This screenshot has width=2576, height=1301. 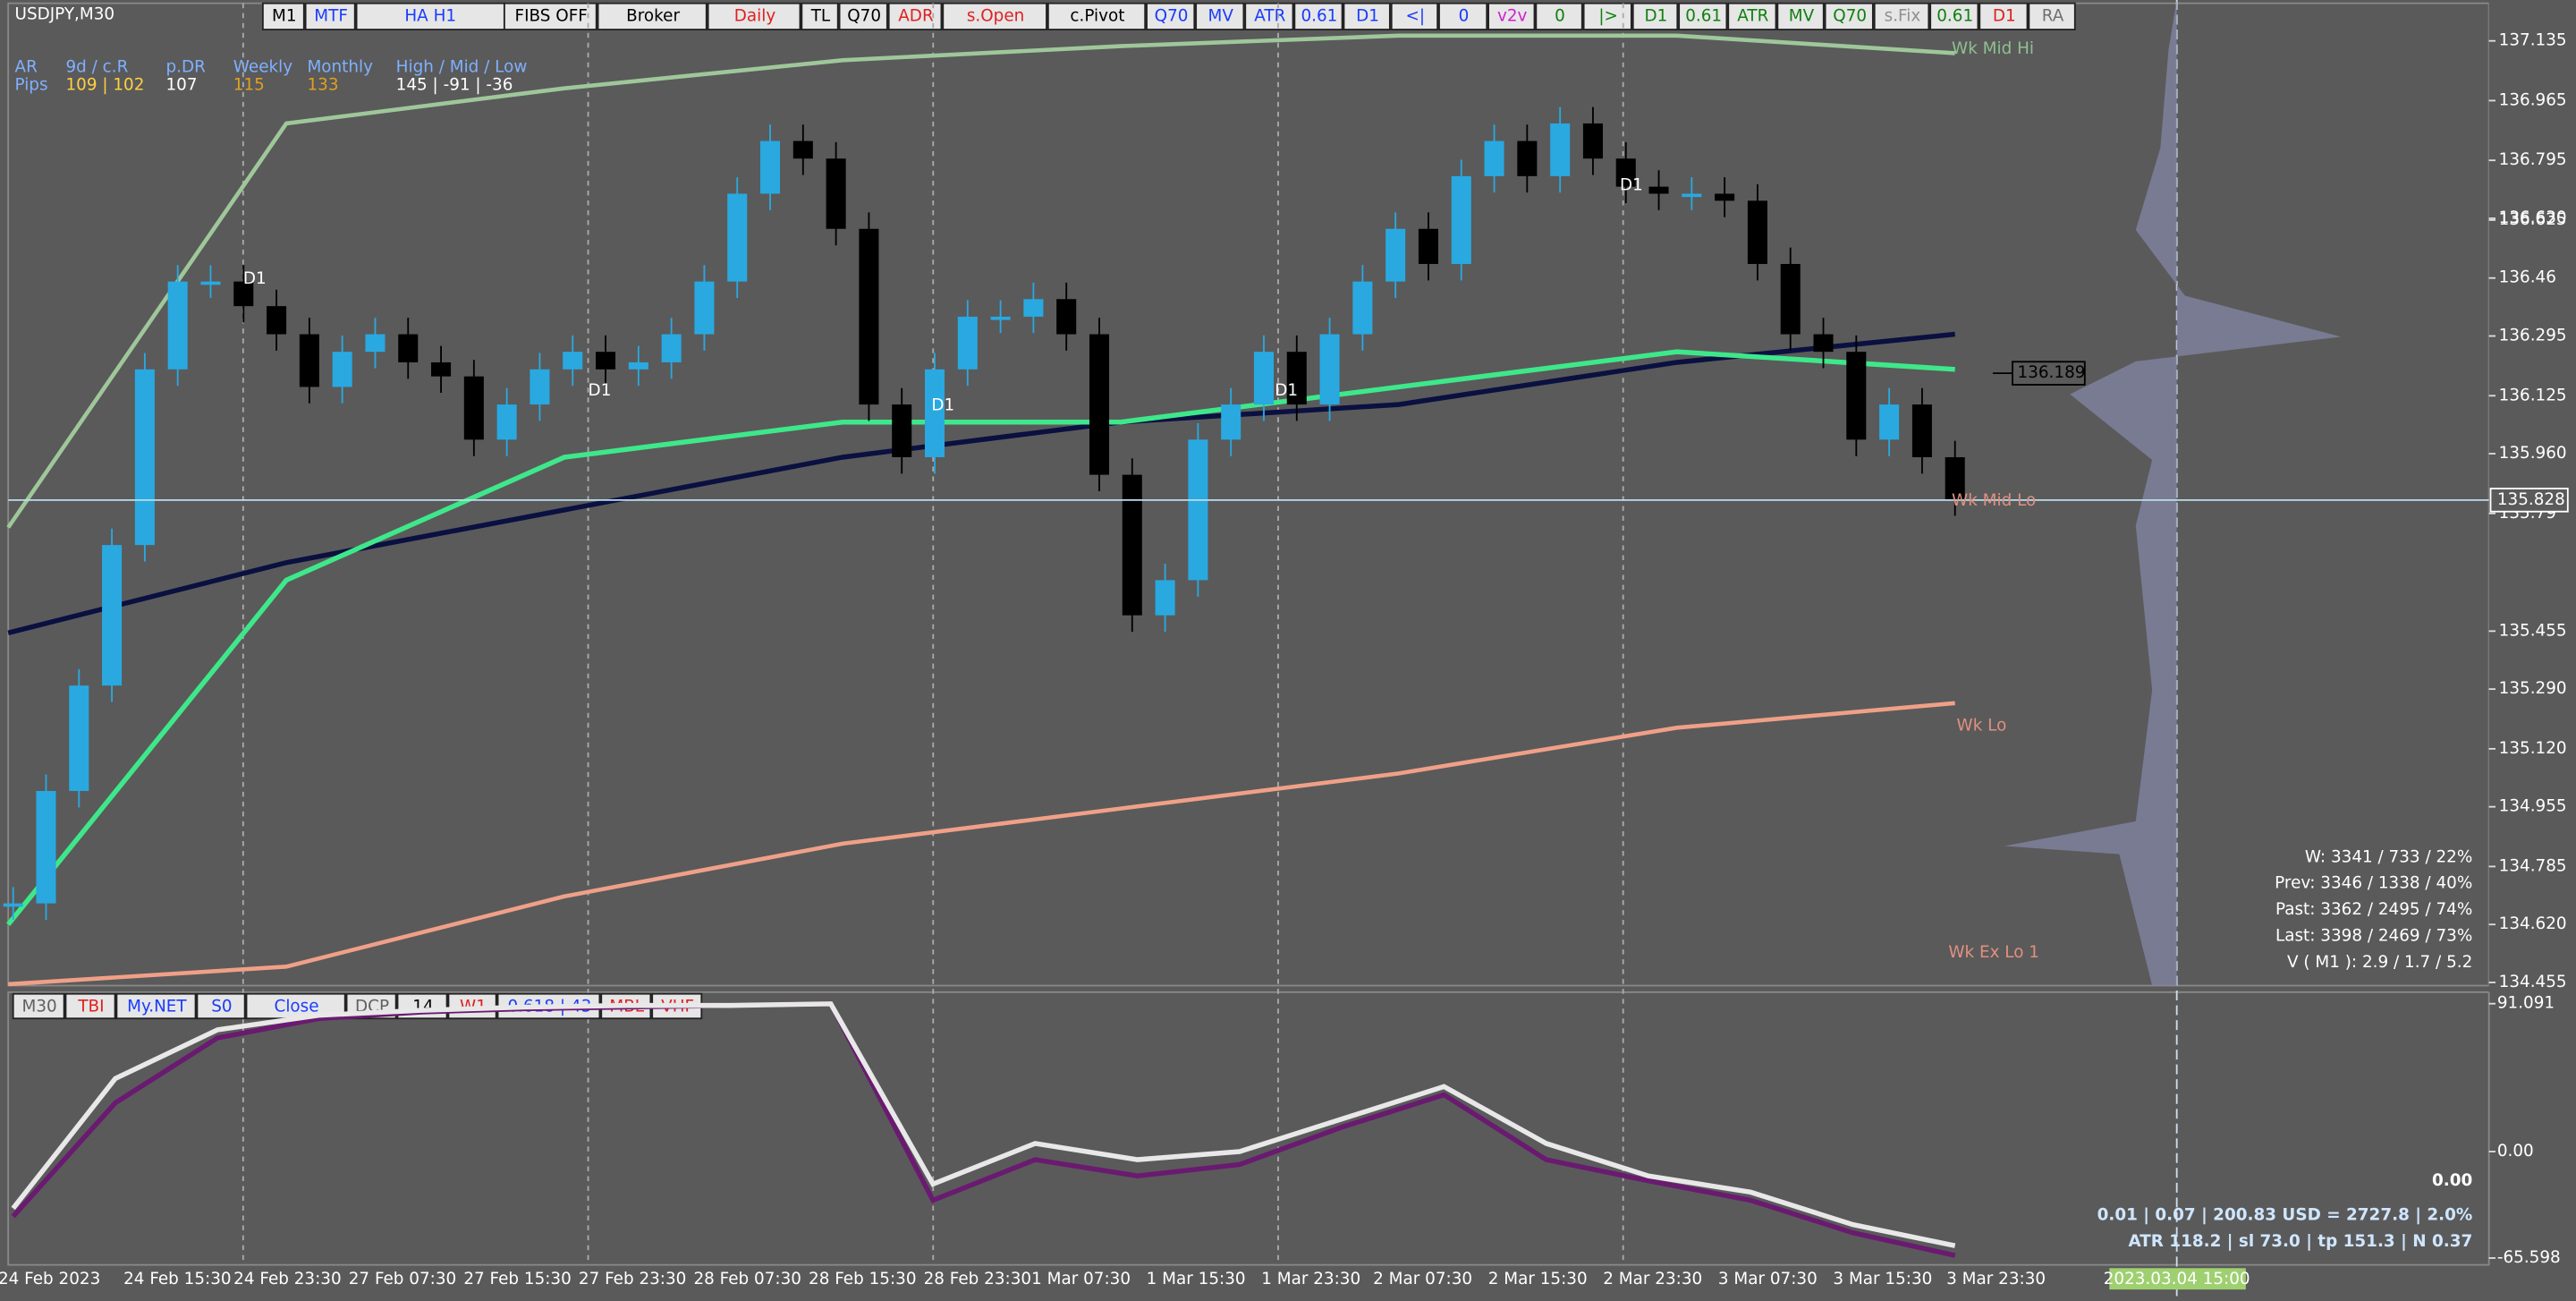 I want to click on x-label: 24 Feb 15:30, so click(x=177, y=1279).